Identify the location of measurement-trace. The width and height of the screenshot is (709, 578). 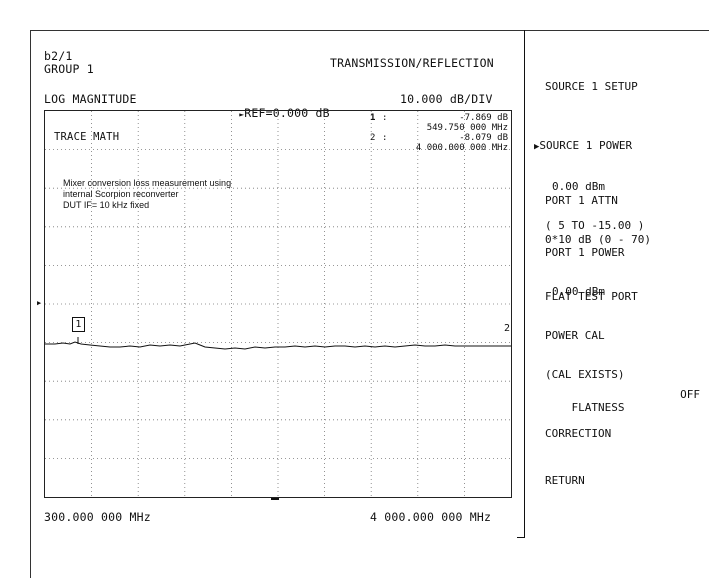
(278, 345).